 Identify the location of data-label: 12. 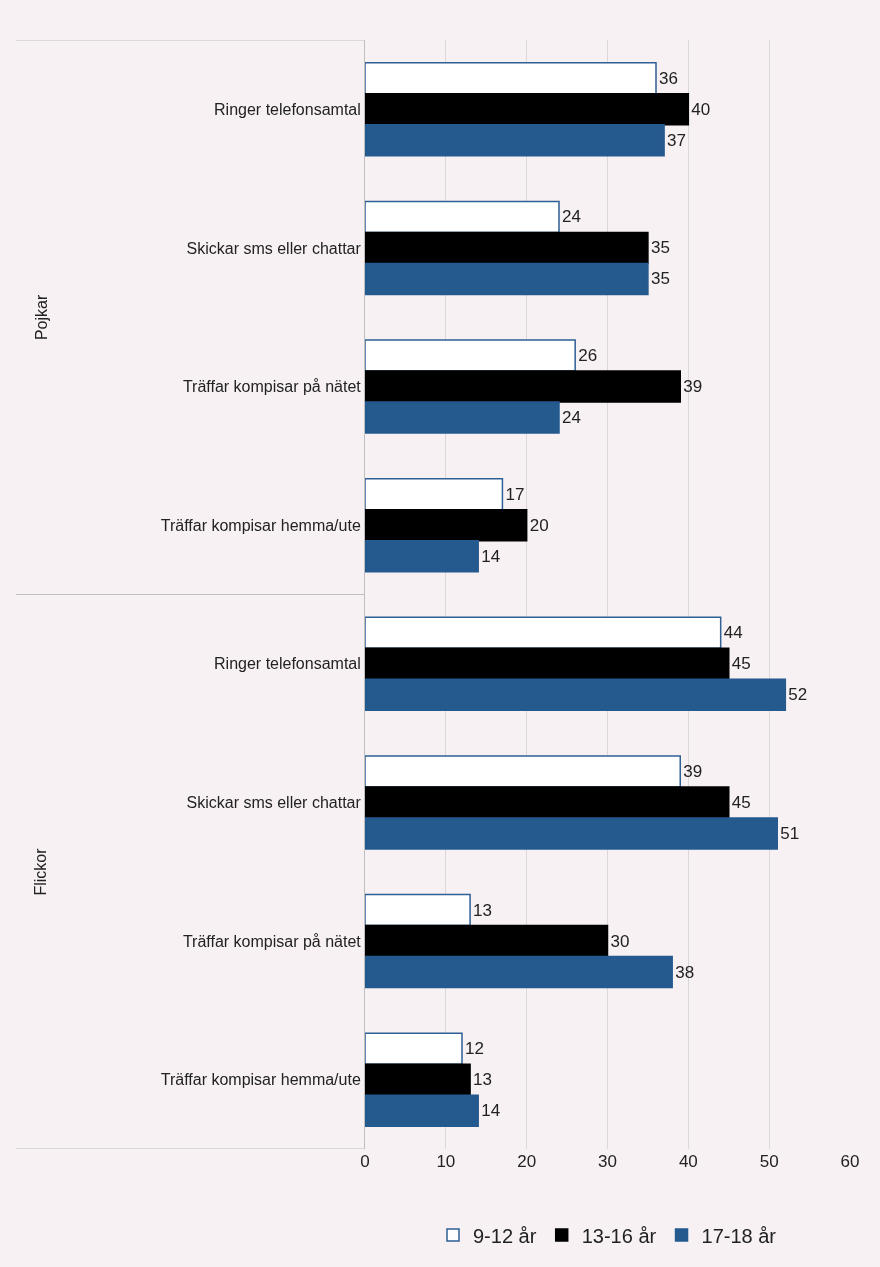
(474, 1049).